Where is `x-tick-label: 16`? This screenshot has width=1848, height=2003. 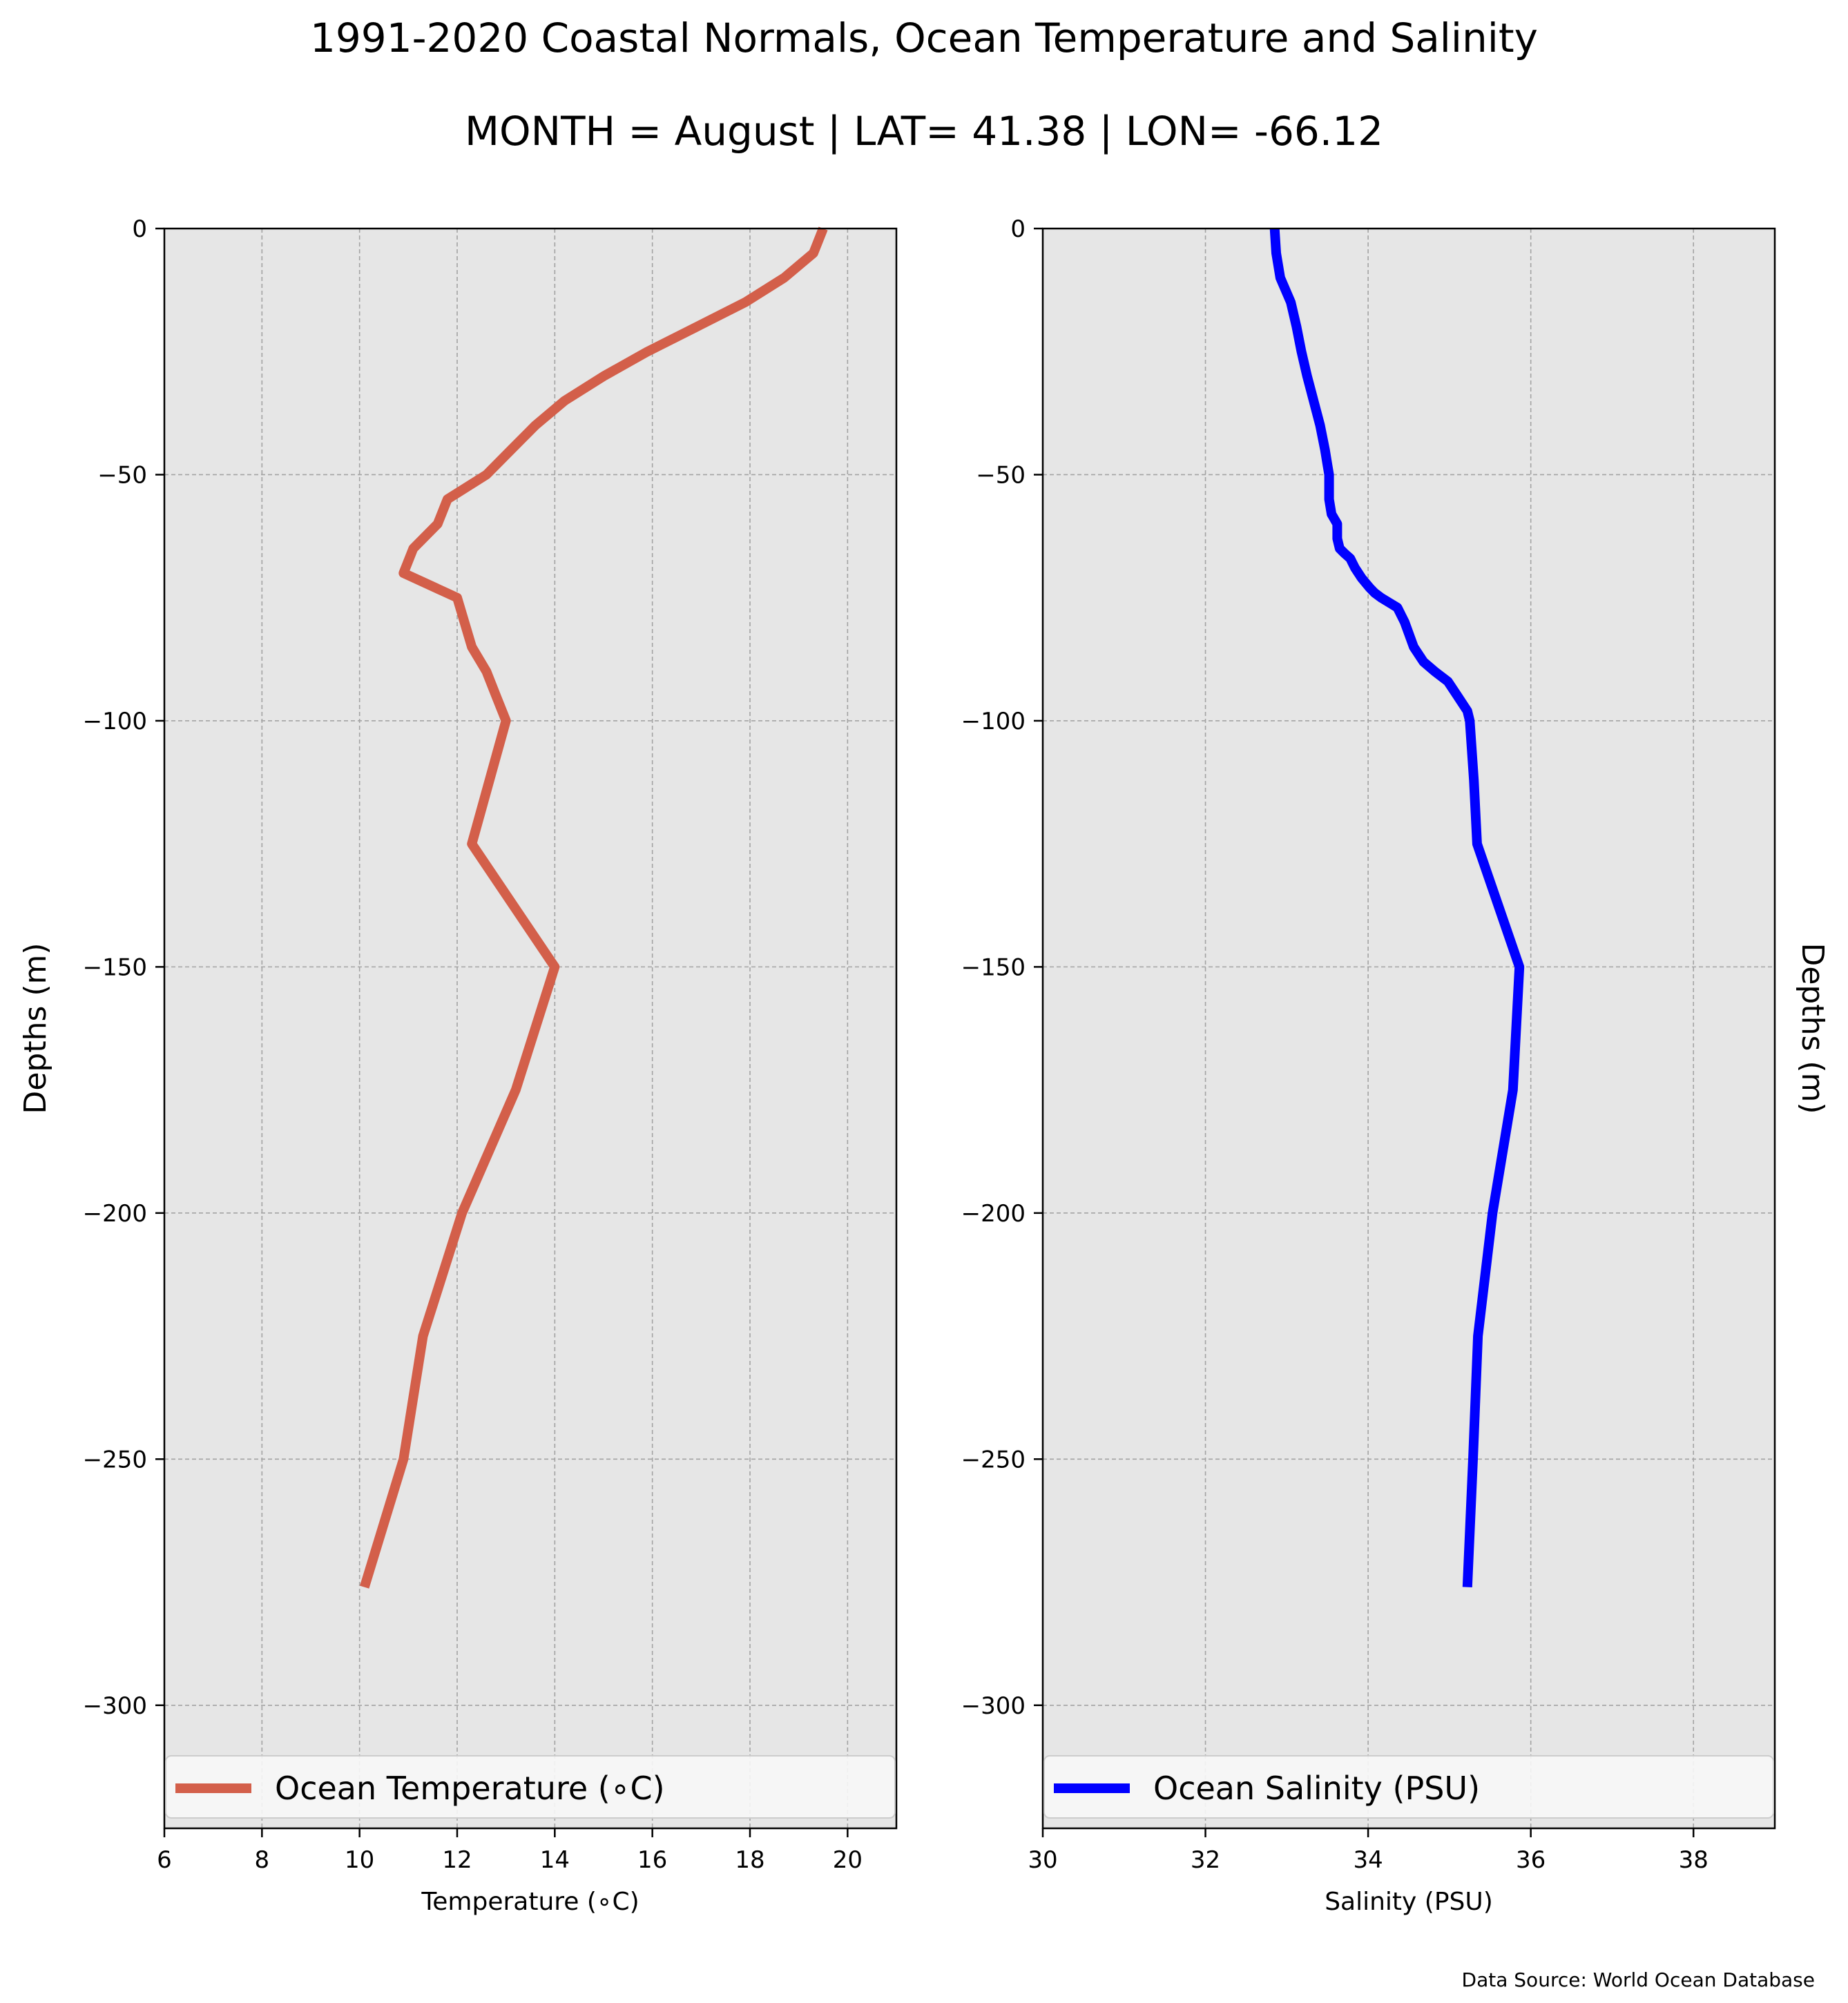 x-tick-label: 16 is located at coordinates (652, 1860).